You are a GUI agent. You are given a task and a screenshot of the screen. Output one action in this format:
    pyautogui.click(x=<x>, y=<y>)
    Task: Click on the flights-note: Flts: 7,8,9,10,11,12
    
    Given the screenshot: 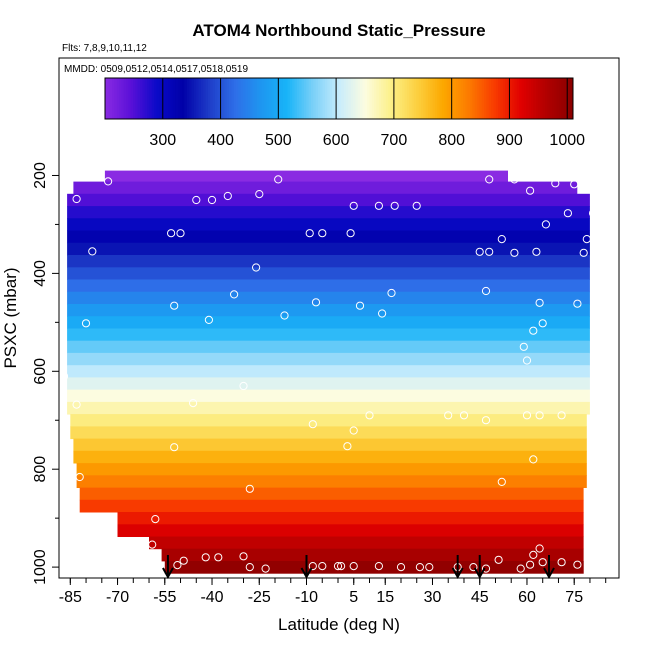 What is the action you would take?
    pyautogui.click(x=104, y=48)
    